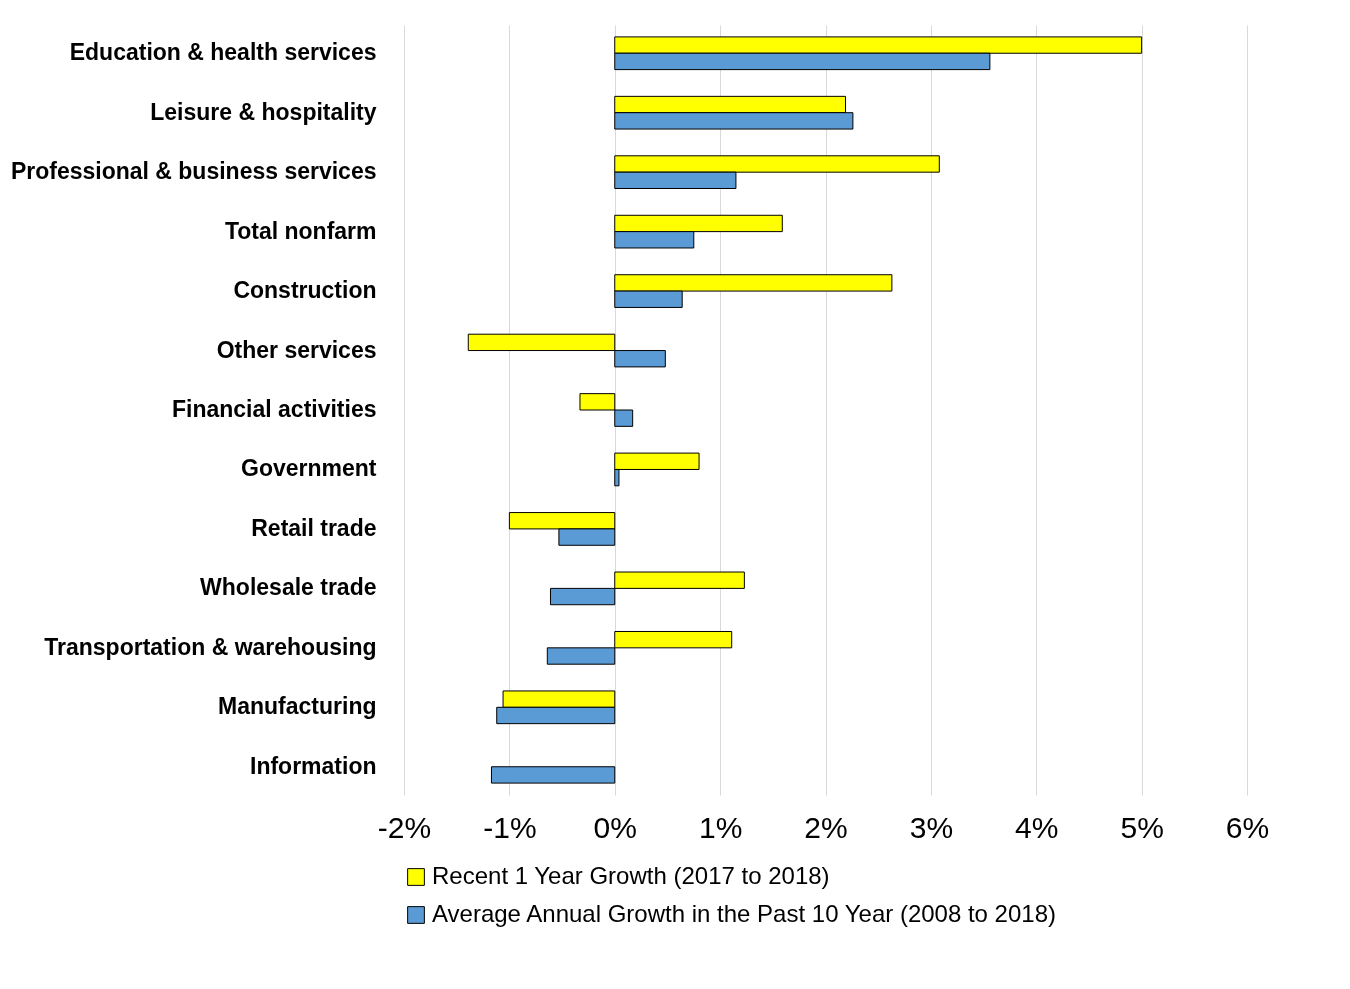 The image size is (1350, 989). I want to click on x-tick-label: -1%, so click(510, 827).